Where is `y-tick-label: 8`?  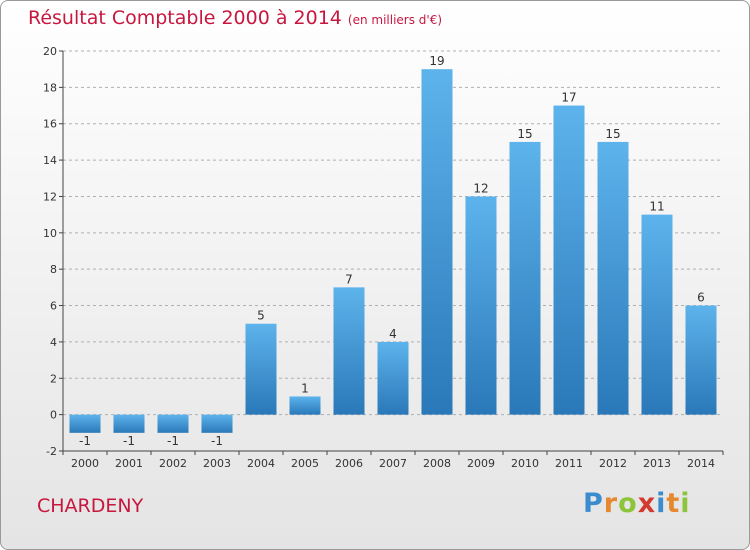
y-tick-label: 8 is located at coordinates (53, 269).